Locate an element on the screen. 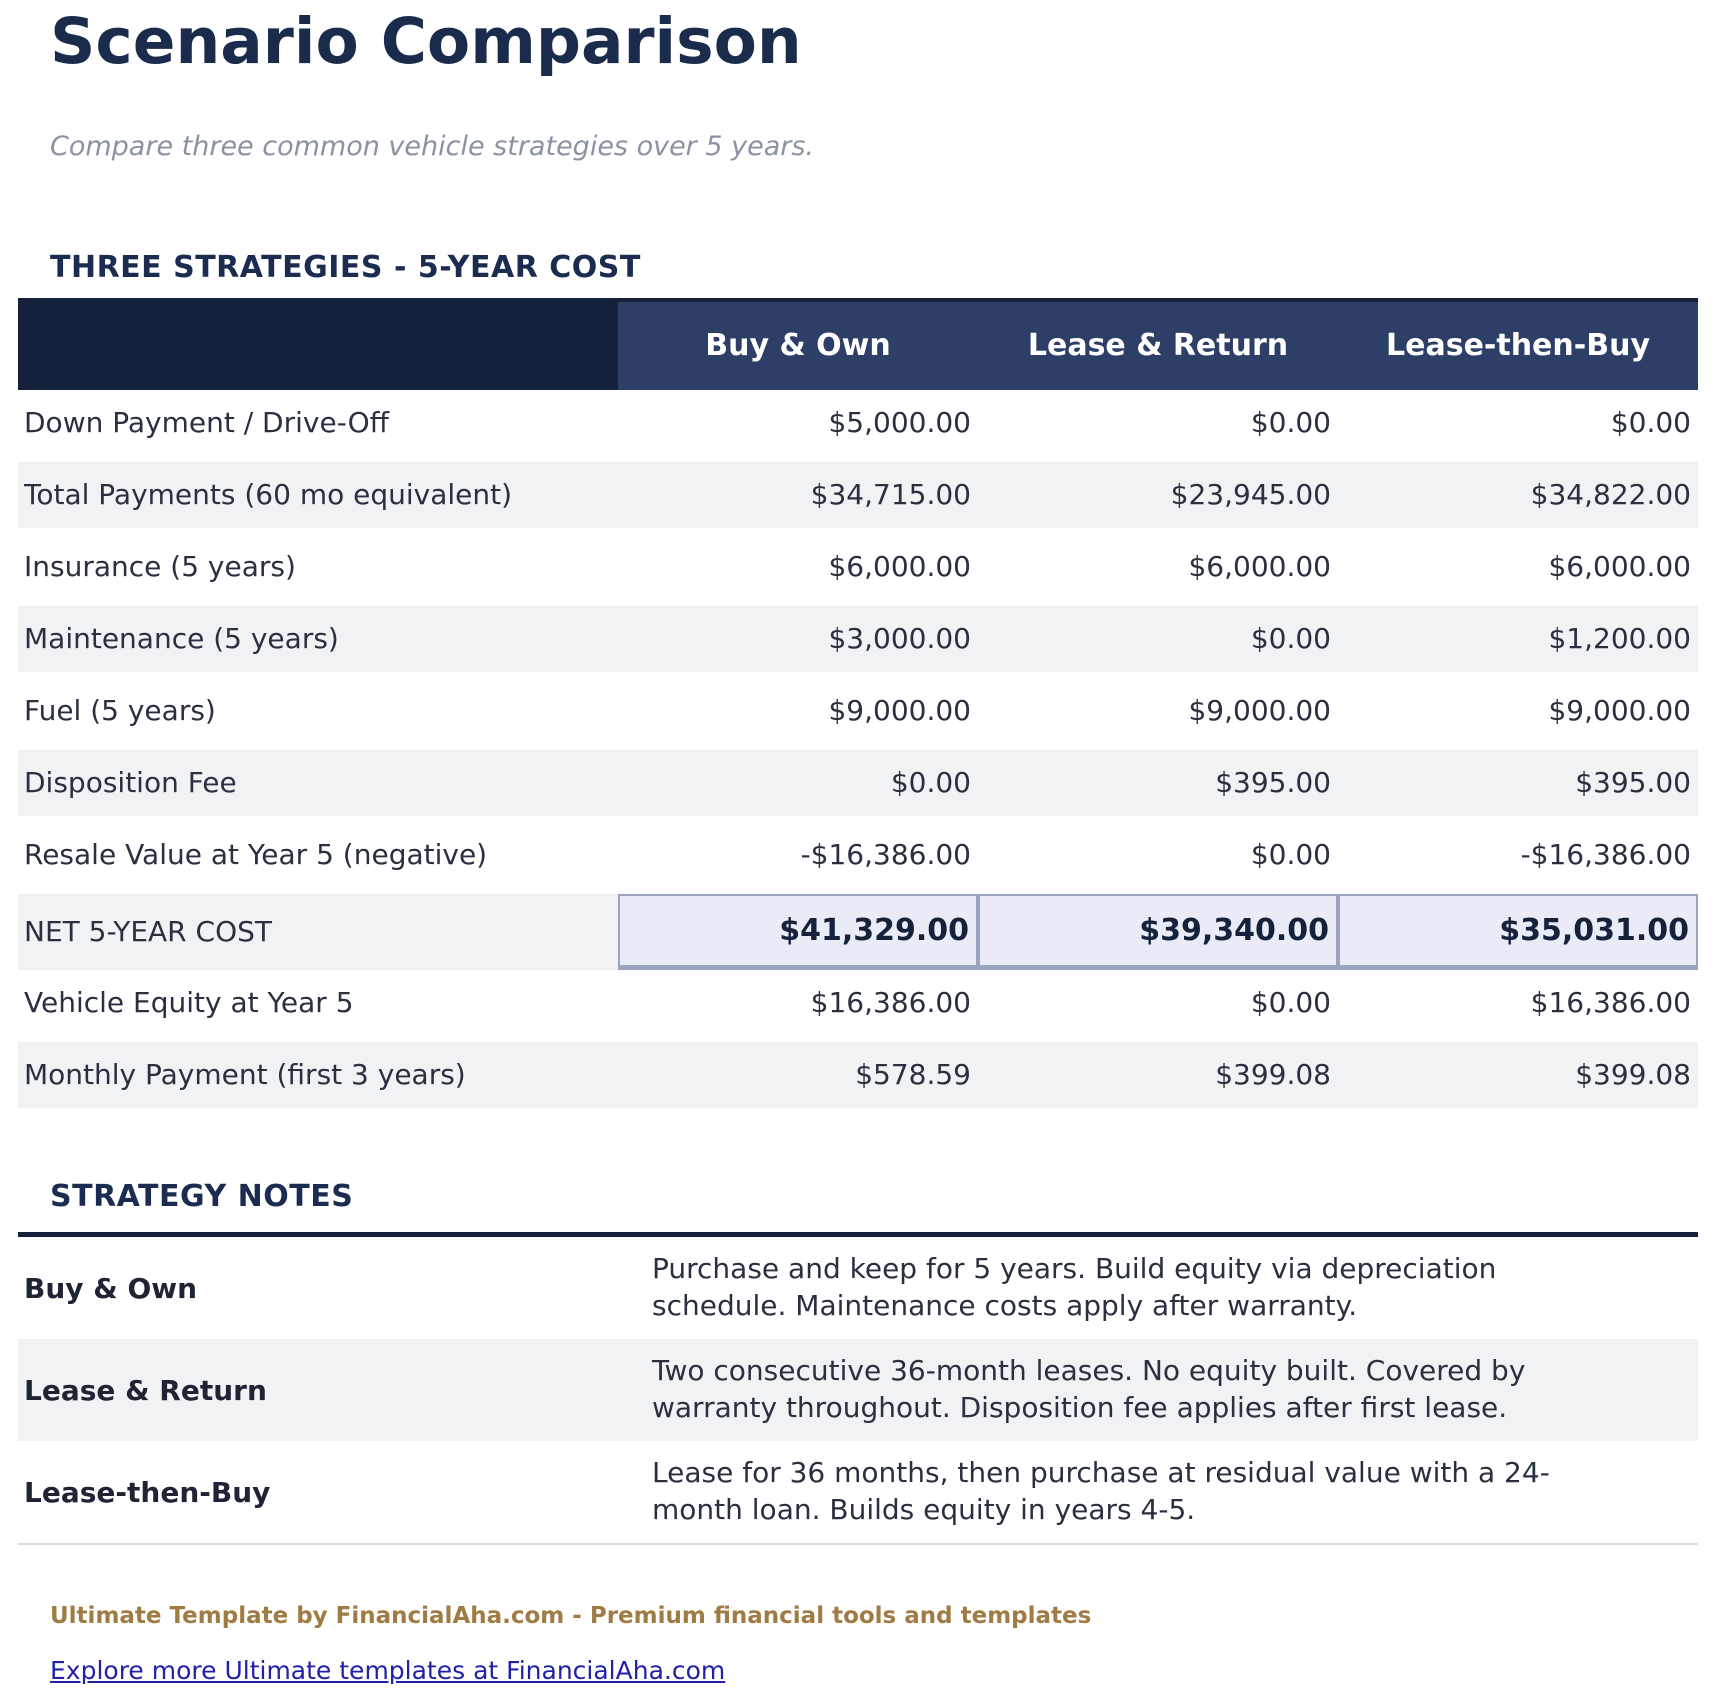 The image size is (1720, 1705). row-label: Down Payment / Drive-Off is located at coordinates (318, 425).